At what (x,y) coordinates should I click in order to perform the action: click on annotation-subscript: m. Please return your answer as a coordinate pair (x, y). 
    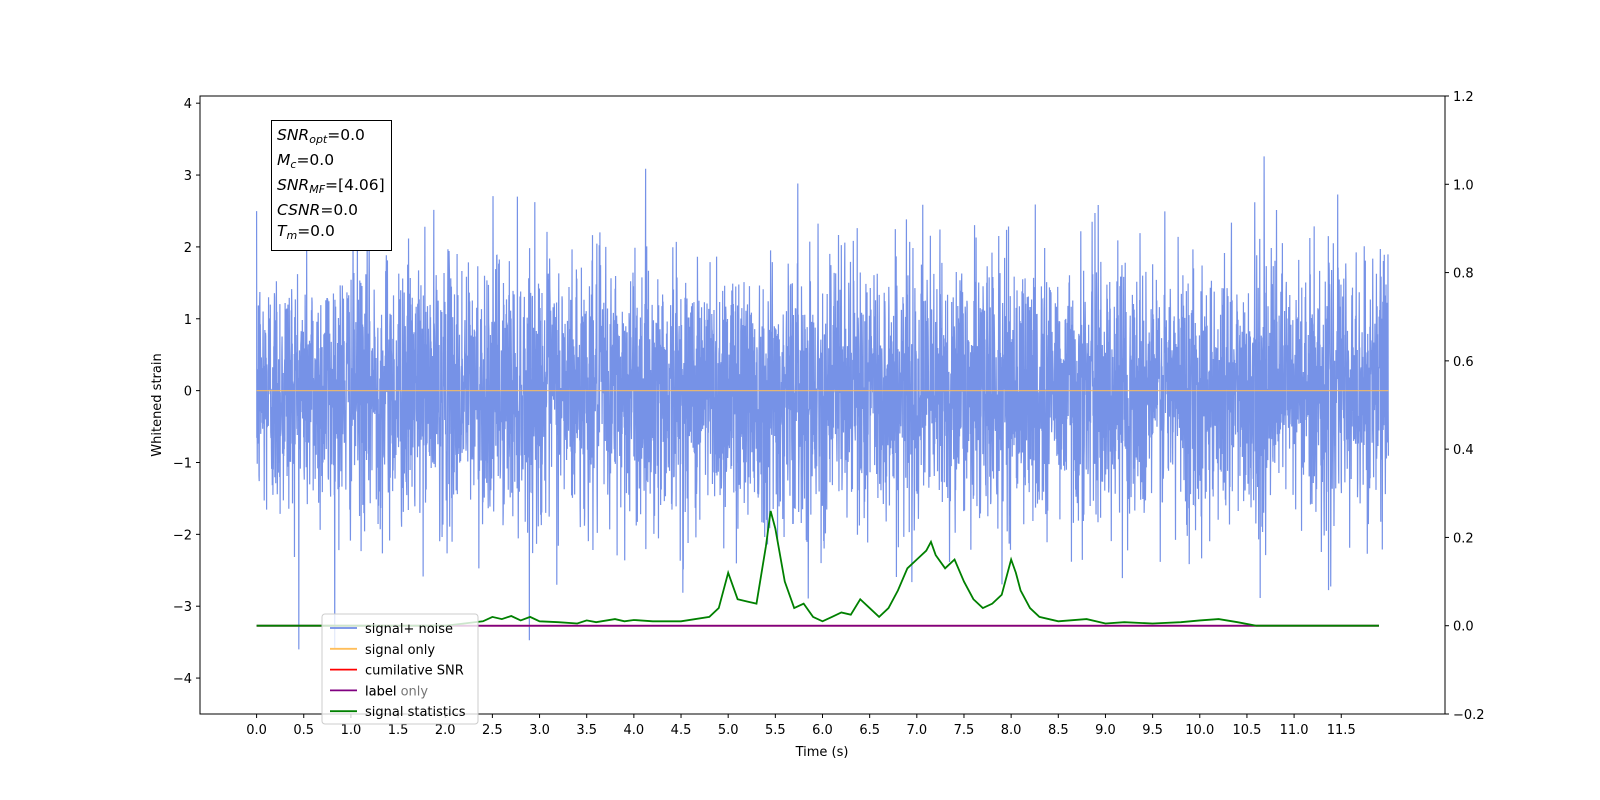
    Looking at the image, I should click on (292, 235).